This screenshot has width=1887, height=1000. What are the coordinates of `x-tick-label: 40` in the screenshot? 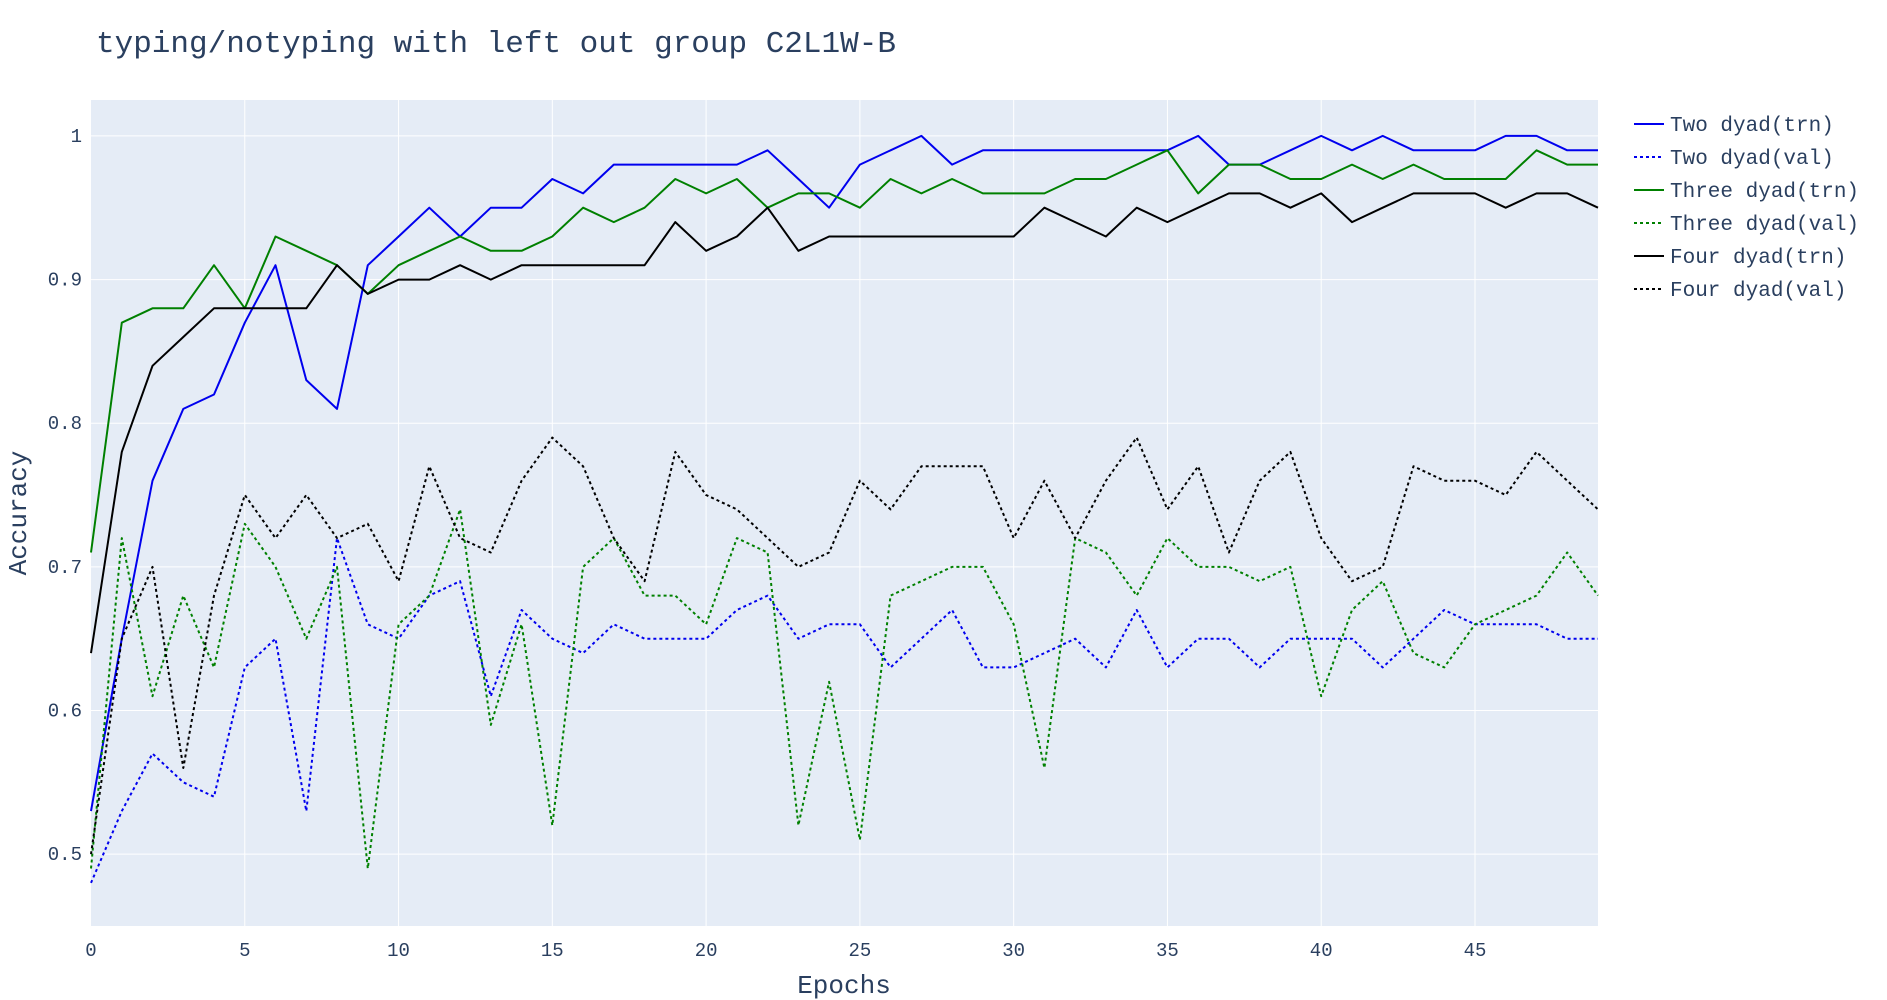 It's located at (1321, 951).